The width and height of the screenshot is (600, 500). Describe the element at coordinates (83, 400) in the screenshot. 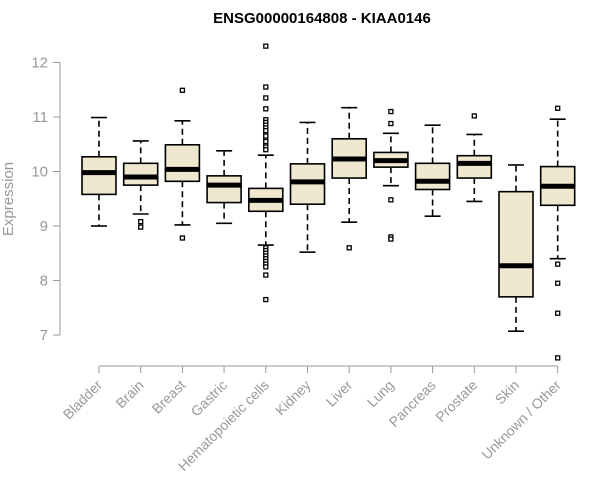

I see `x-tick-label: Bladder` at that location.